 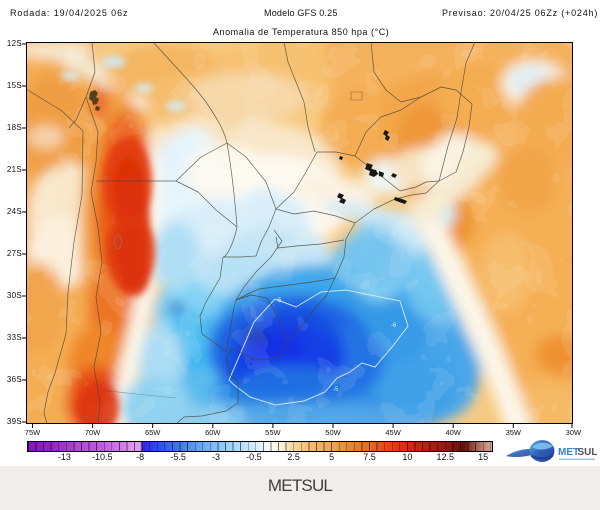 I want to click on svg-text: SUL, so click(x=588, y=452).